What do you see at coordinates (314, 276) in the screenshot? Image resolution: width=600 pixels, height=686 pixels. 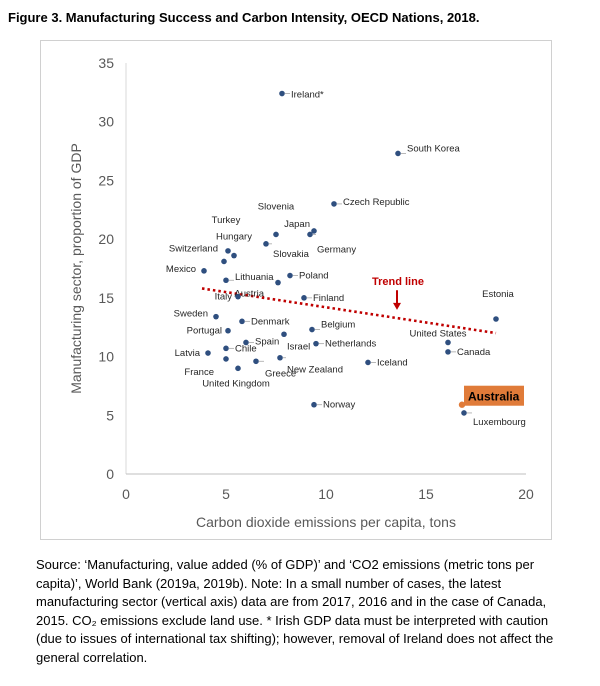 I see `point-label-poland: Poland` at bounding box center [314, 276].